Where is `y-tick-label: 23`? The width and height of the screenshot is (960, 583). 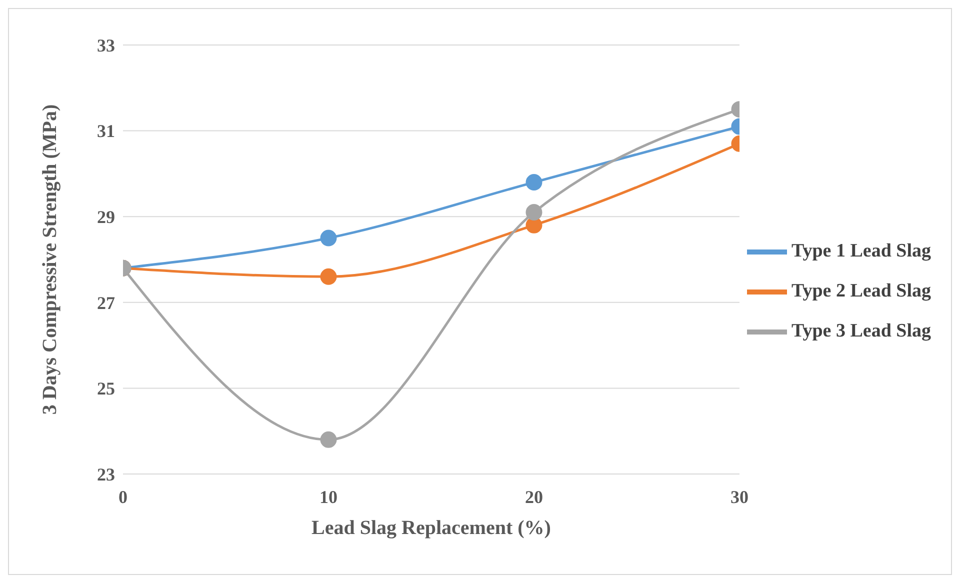
y-tick-label: 23 is located at coordinates (106, 474).